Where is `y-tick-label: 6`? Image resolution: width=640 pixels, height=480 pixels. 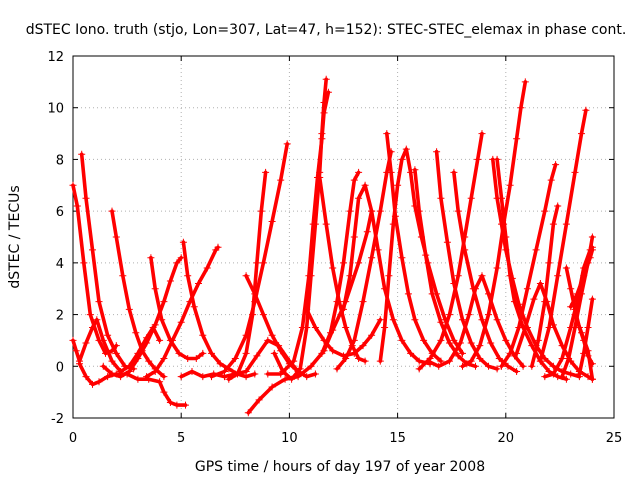
y-tick-label: 6 is located at coordinates (60, 212).